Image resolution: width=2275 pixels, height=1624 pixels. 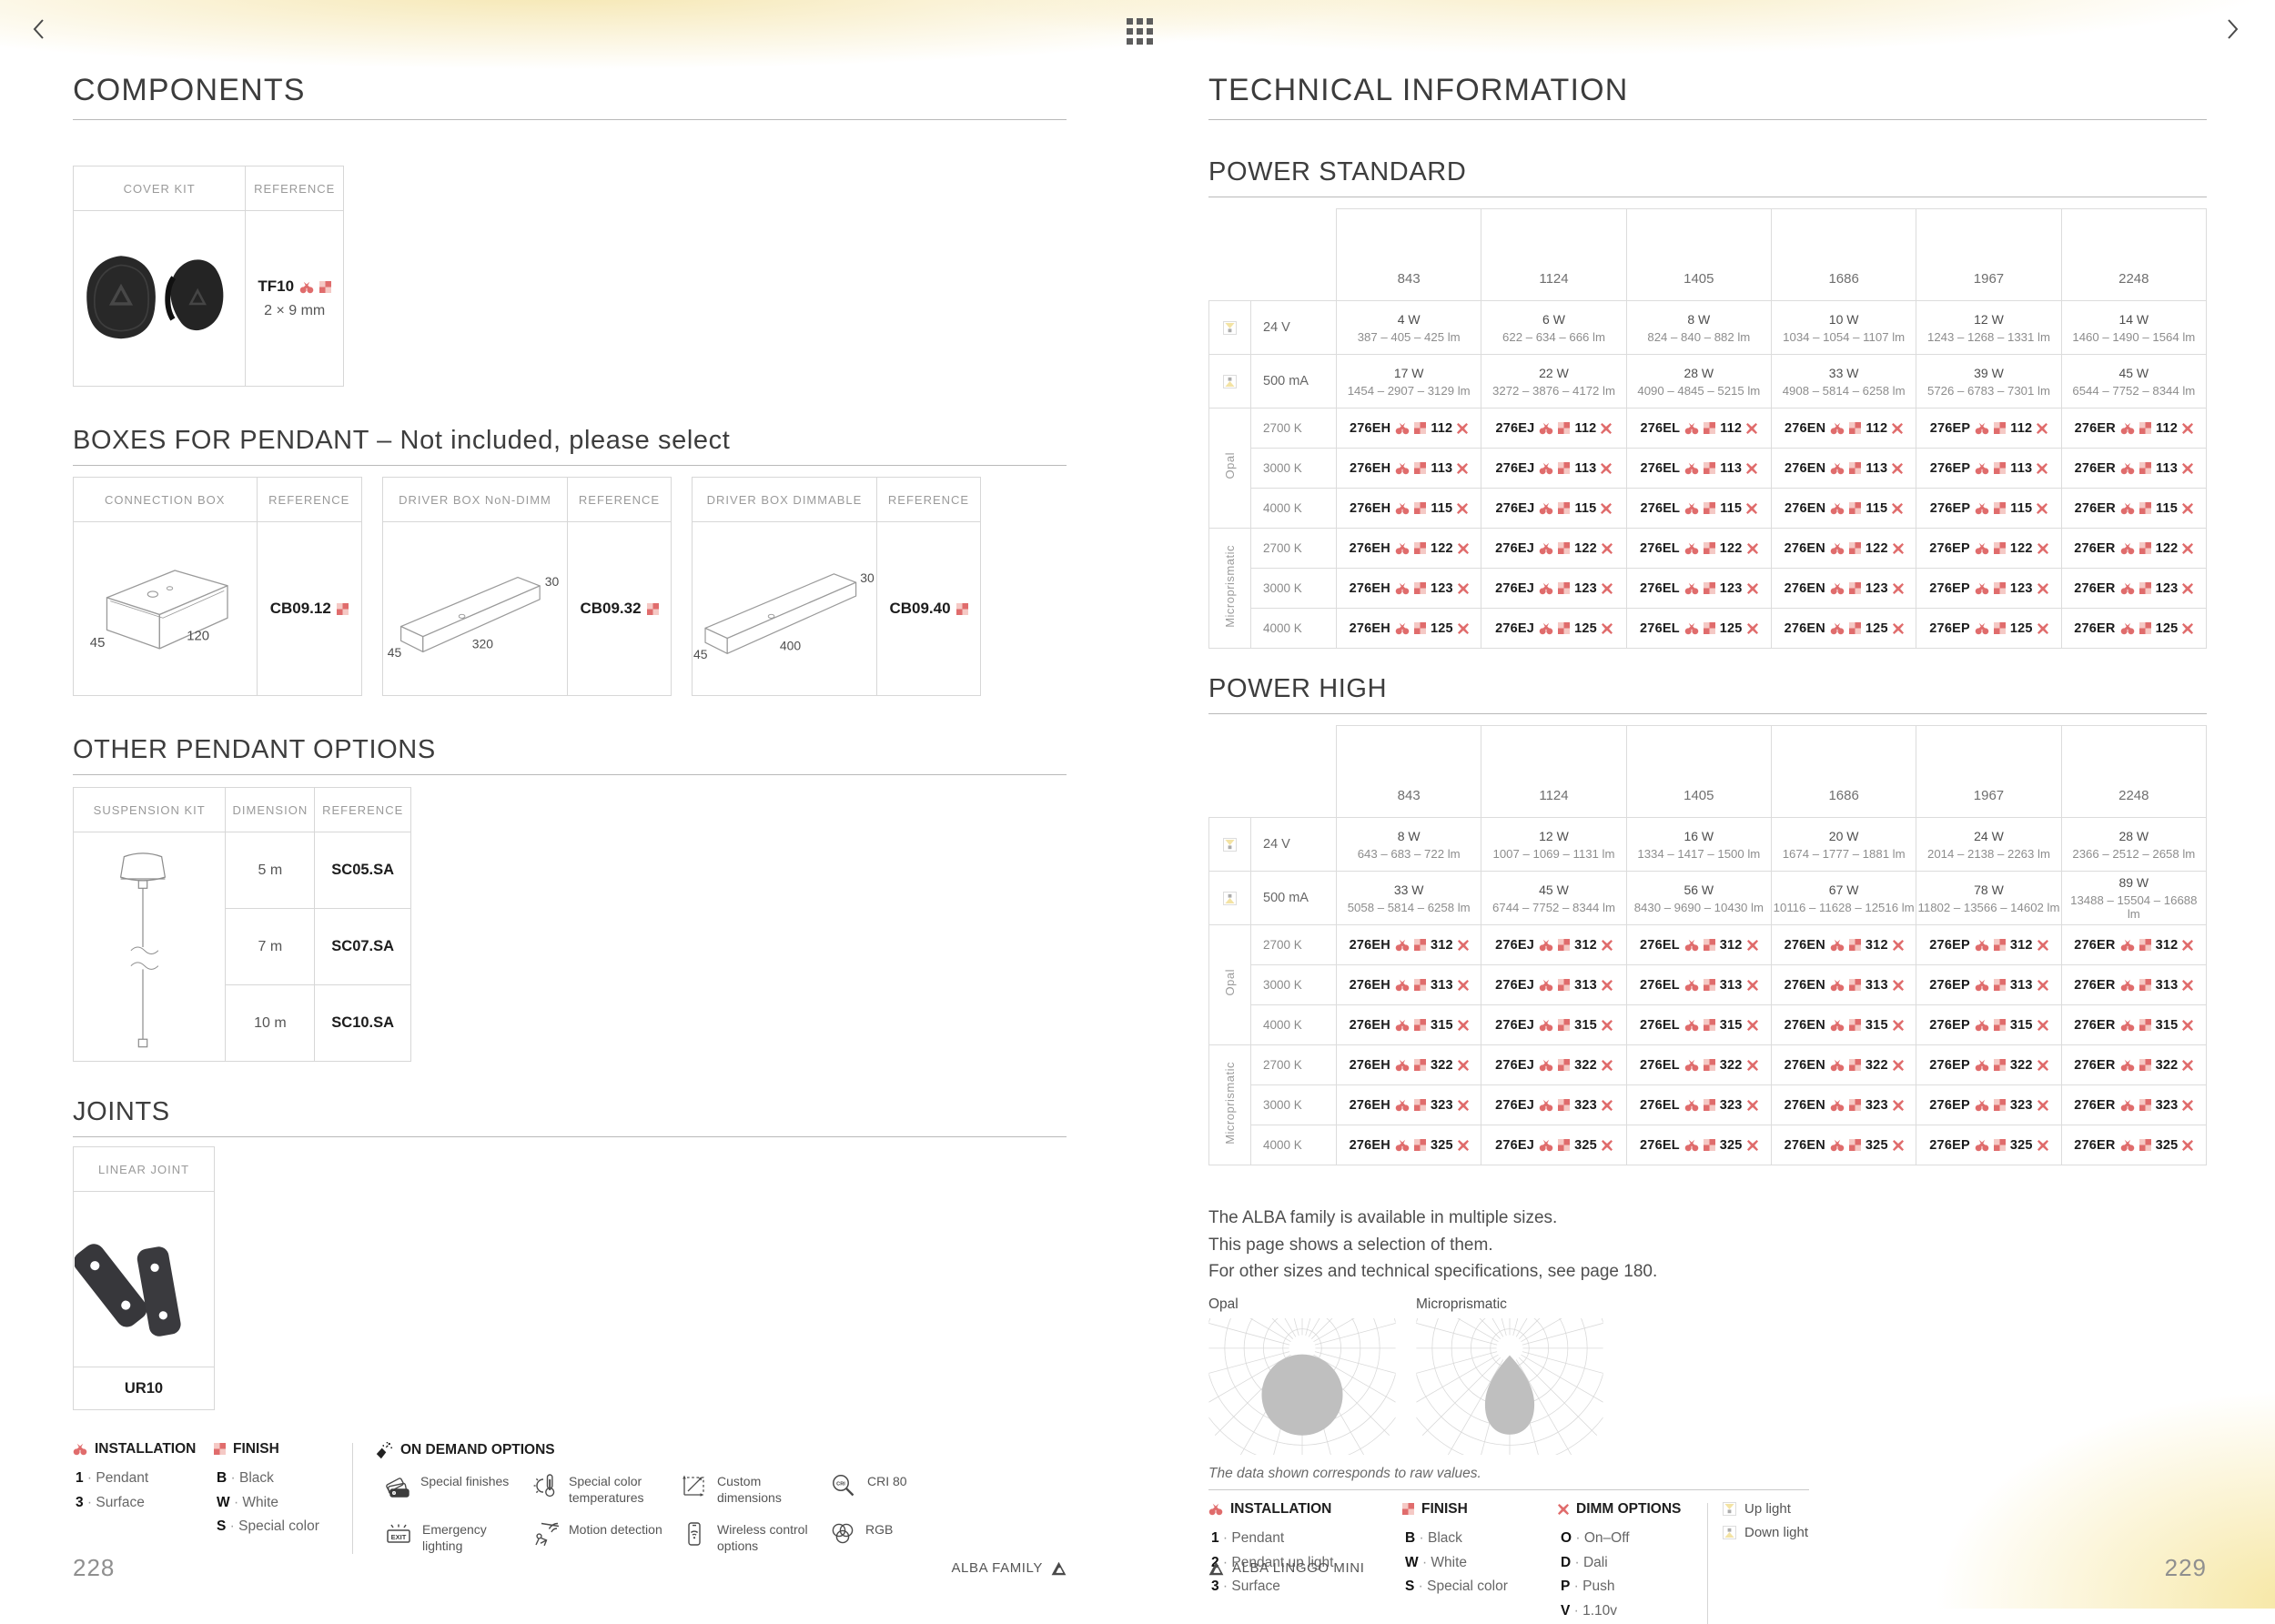 What do you see at coordinates (1554, 898) in the screenshot?
I see `power-cell: 45 W 6744 – 7752 – 8344 lm` at bounding box center [1554, 898].